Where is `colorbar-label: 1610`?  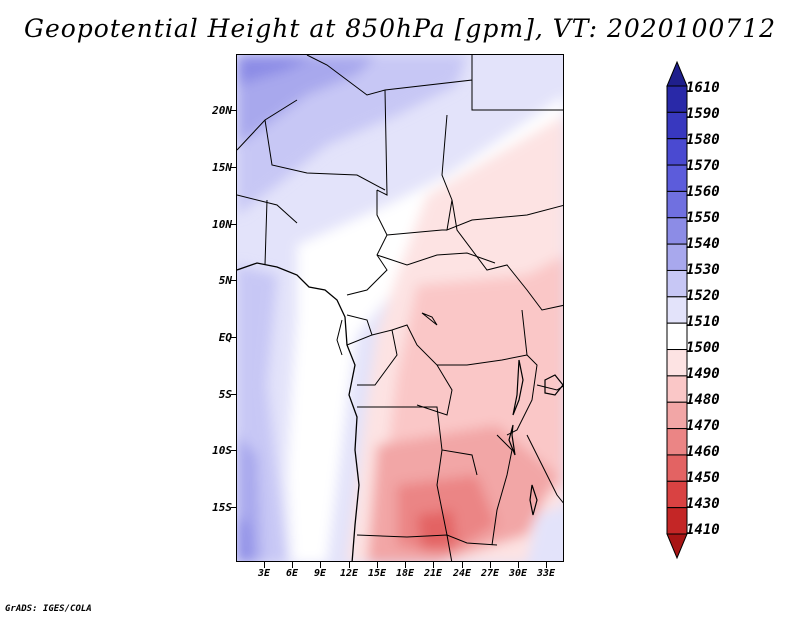
colorbar-label: 1610 is located at coordinates (703, 88).